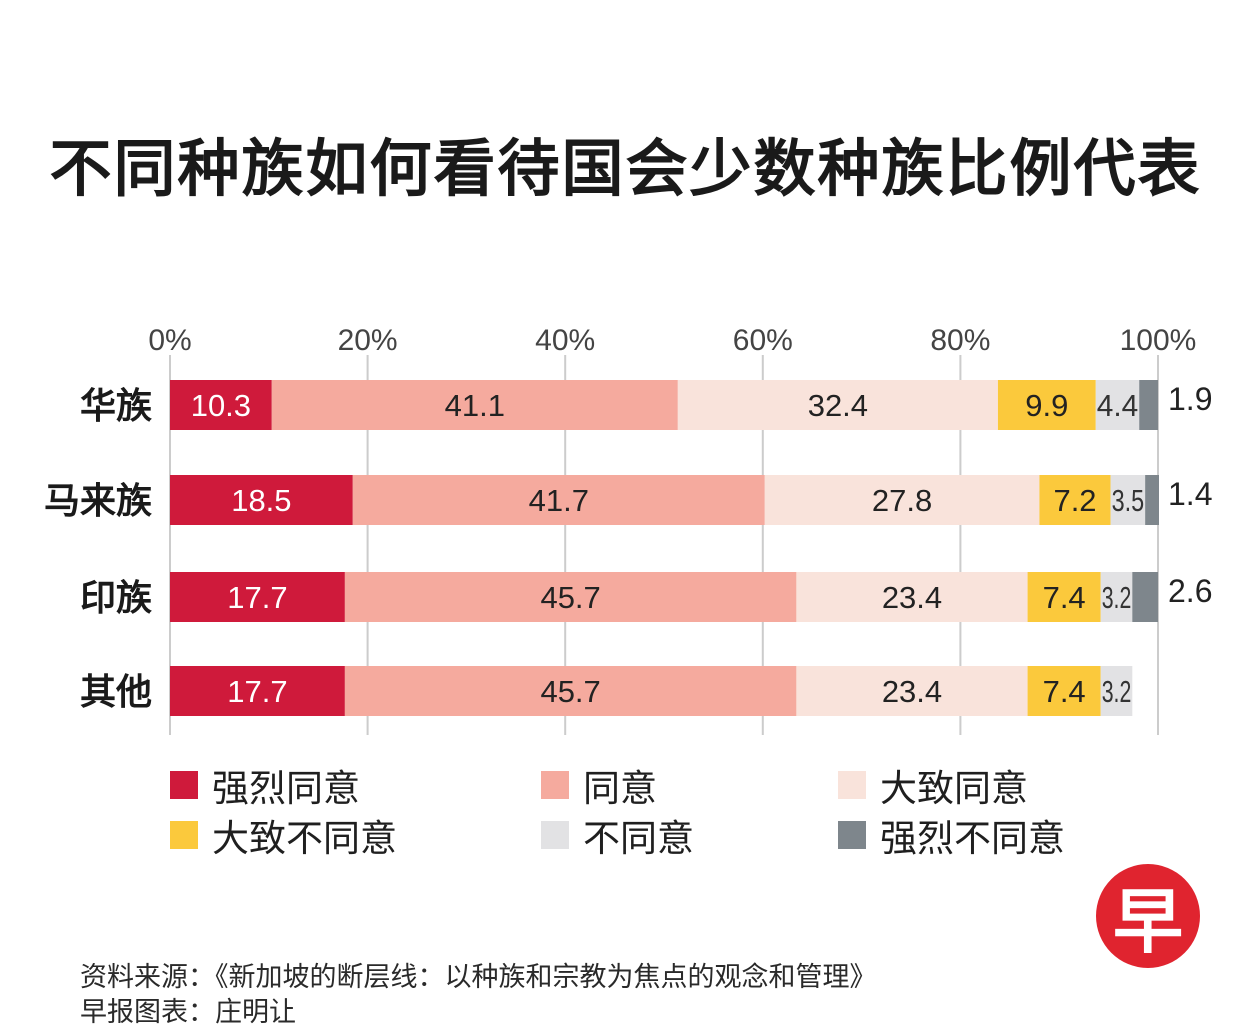  Describe the element at coordinates (954, 788) in the screenshot. I see `legend-label: 大致同意` at that location.